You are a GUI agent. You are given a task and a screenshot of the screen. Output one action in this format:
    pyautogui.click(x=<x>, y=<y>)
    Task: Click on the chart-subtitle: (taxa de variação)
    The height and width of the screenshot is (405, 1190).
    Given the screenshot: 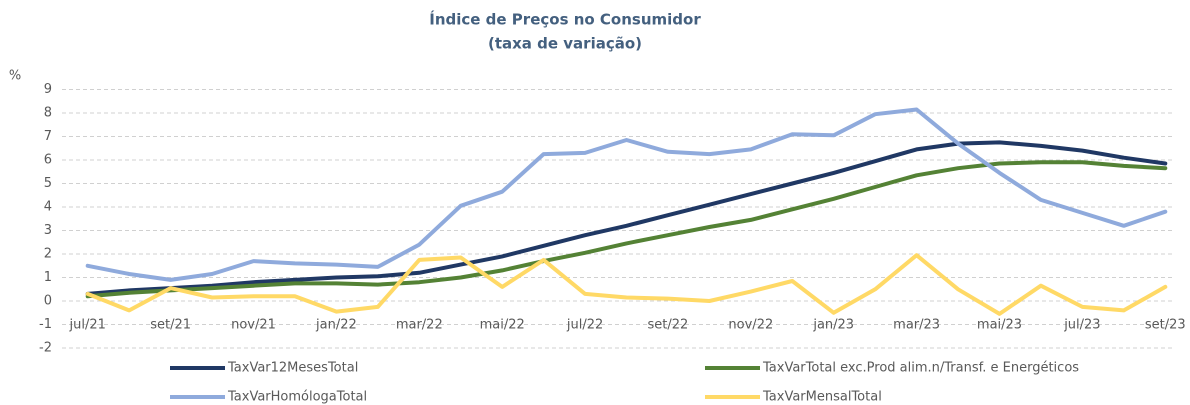 What is the action you would take?
    pyautogui.click(x=565, y=44)
    